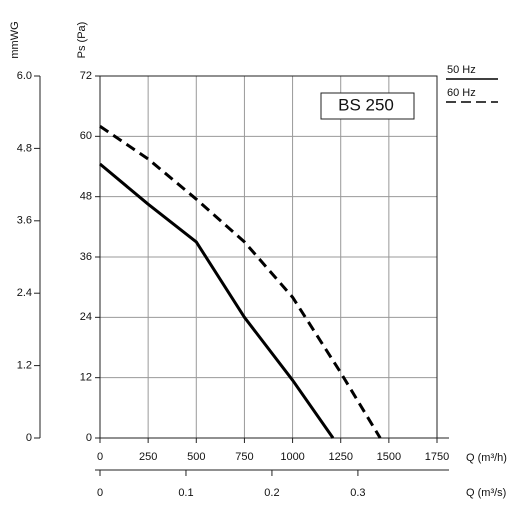  I want to click on legend-label: 50 Hz, so click(461, 70).